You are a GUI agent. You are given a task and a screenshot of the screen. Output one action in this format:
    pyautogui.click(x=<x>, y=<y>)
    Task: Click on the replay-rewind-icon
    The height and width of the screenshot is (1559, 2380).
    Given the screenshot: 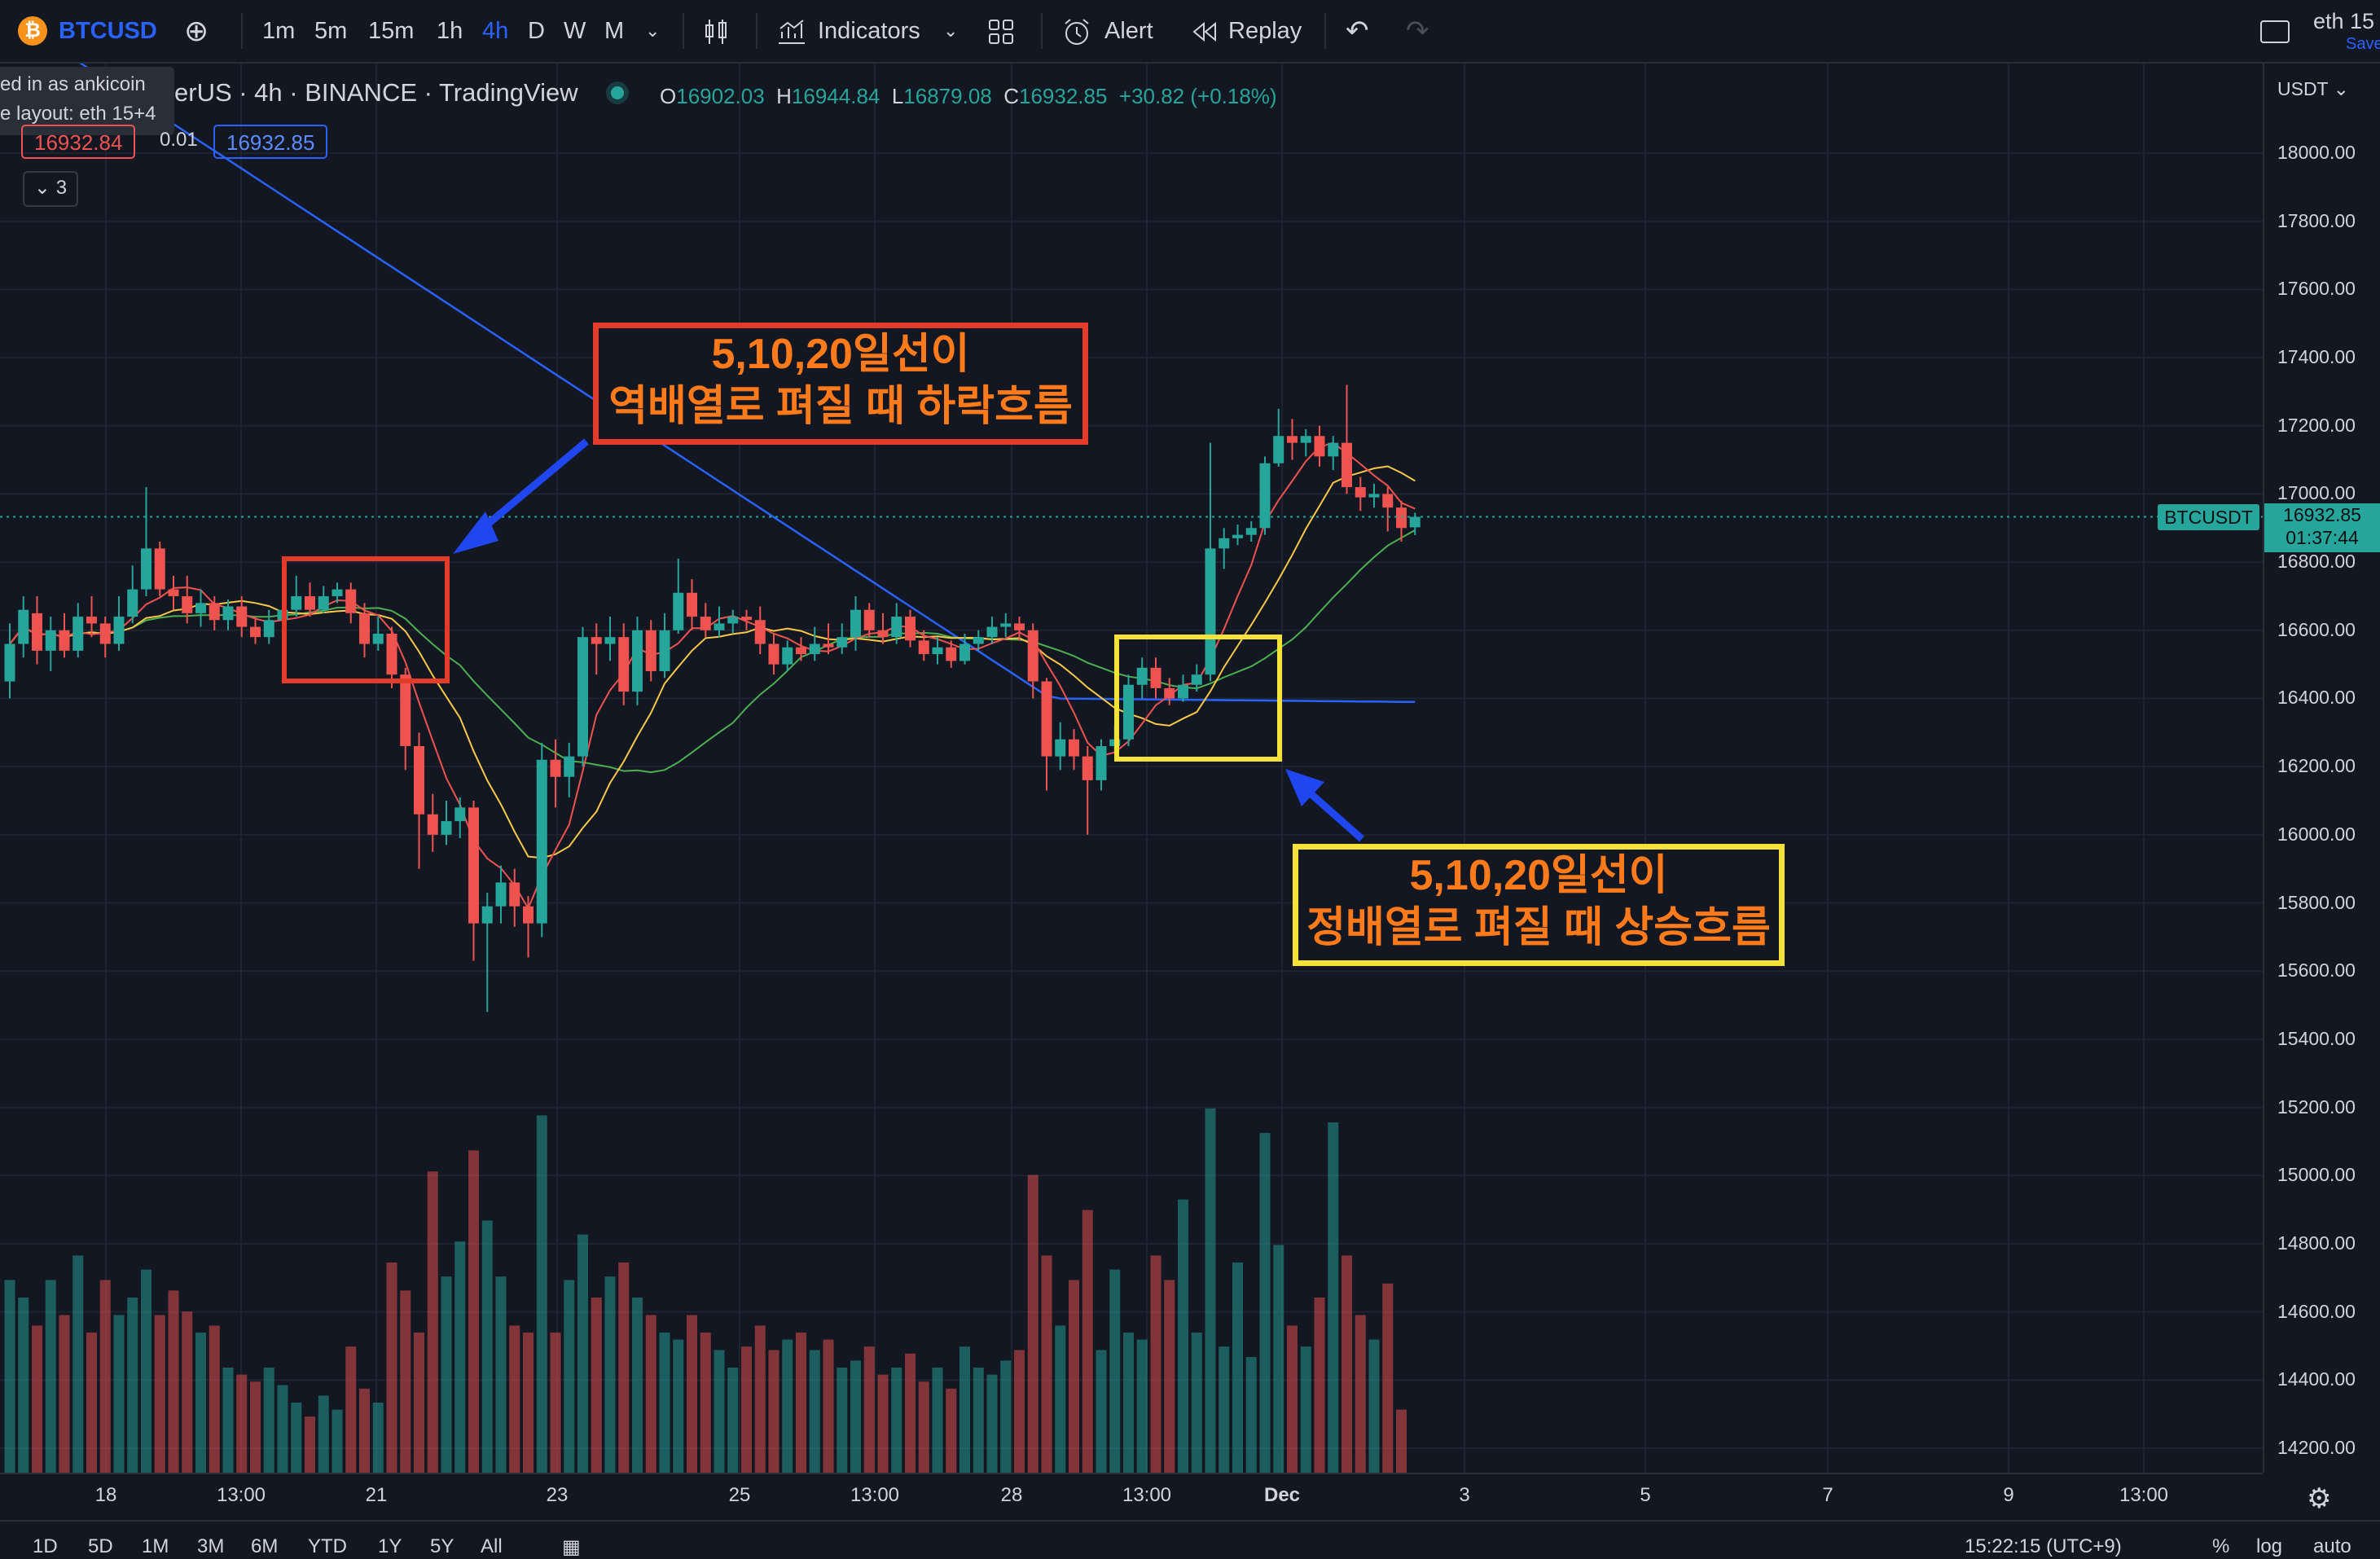 What is the action you would take?
    pyautogui.click(x=1205, y=31)
    